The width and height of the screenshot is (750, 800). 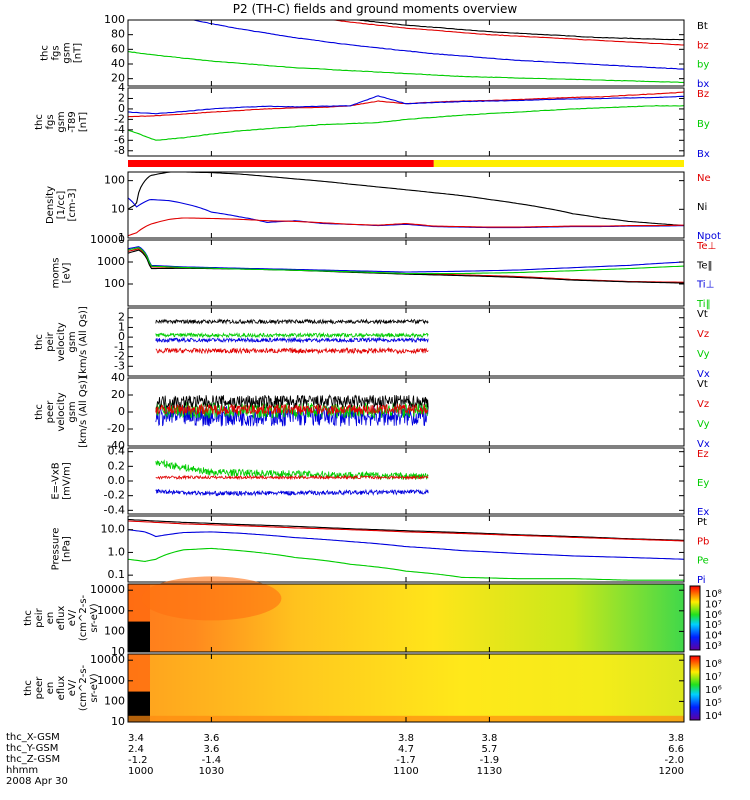 I want to click on series-Ti⊥, so click(x=406, y=259).